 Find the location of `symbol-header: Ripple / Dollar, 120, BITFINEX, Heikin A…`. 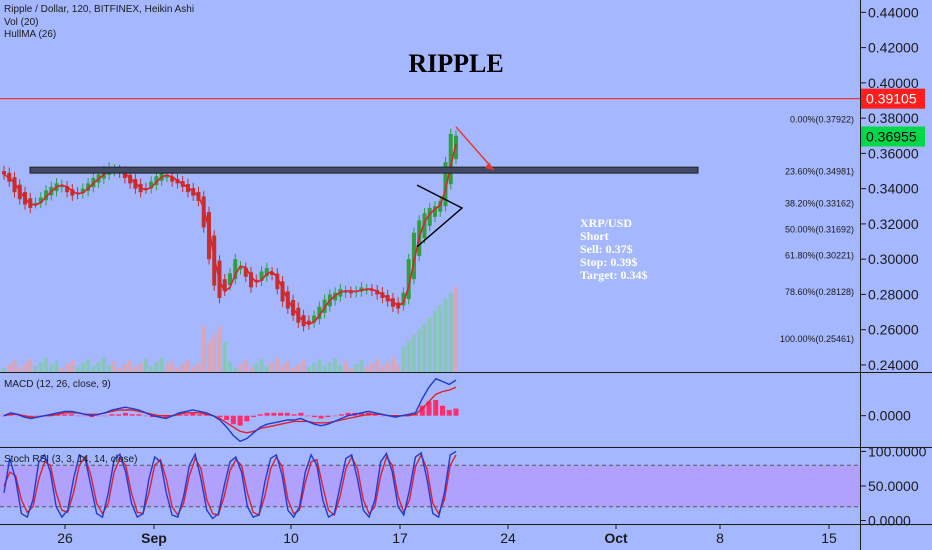

symbol-header: Ripple / Dollar, 120, BITFINEX, Heikin A… is located at coordinates (99, 9).